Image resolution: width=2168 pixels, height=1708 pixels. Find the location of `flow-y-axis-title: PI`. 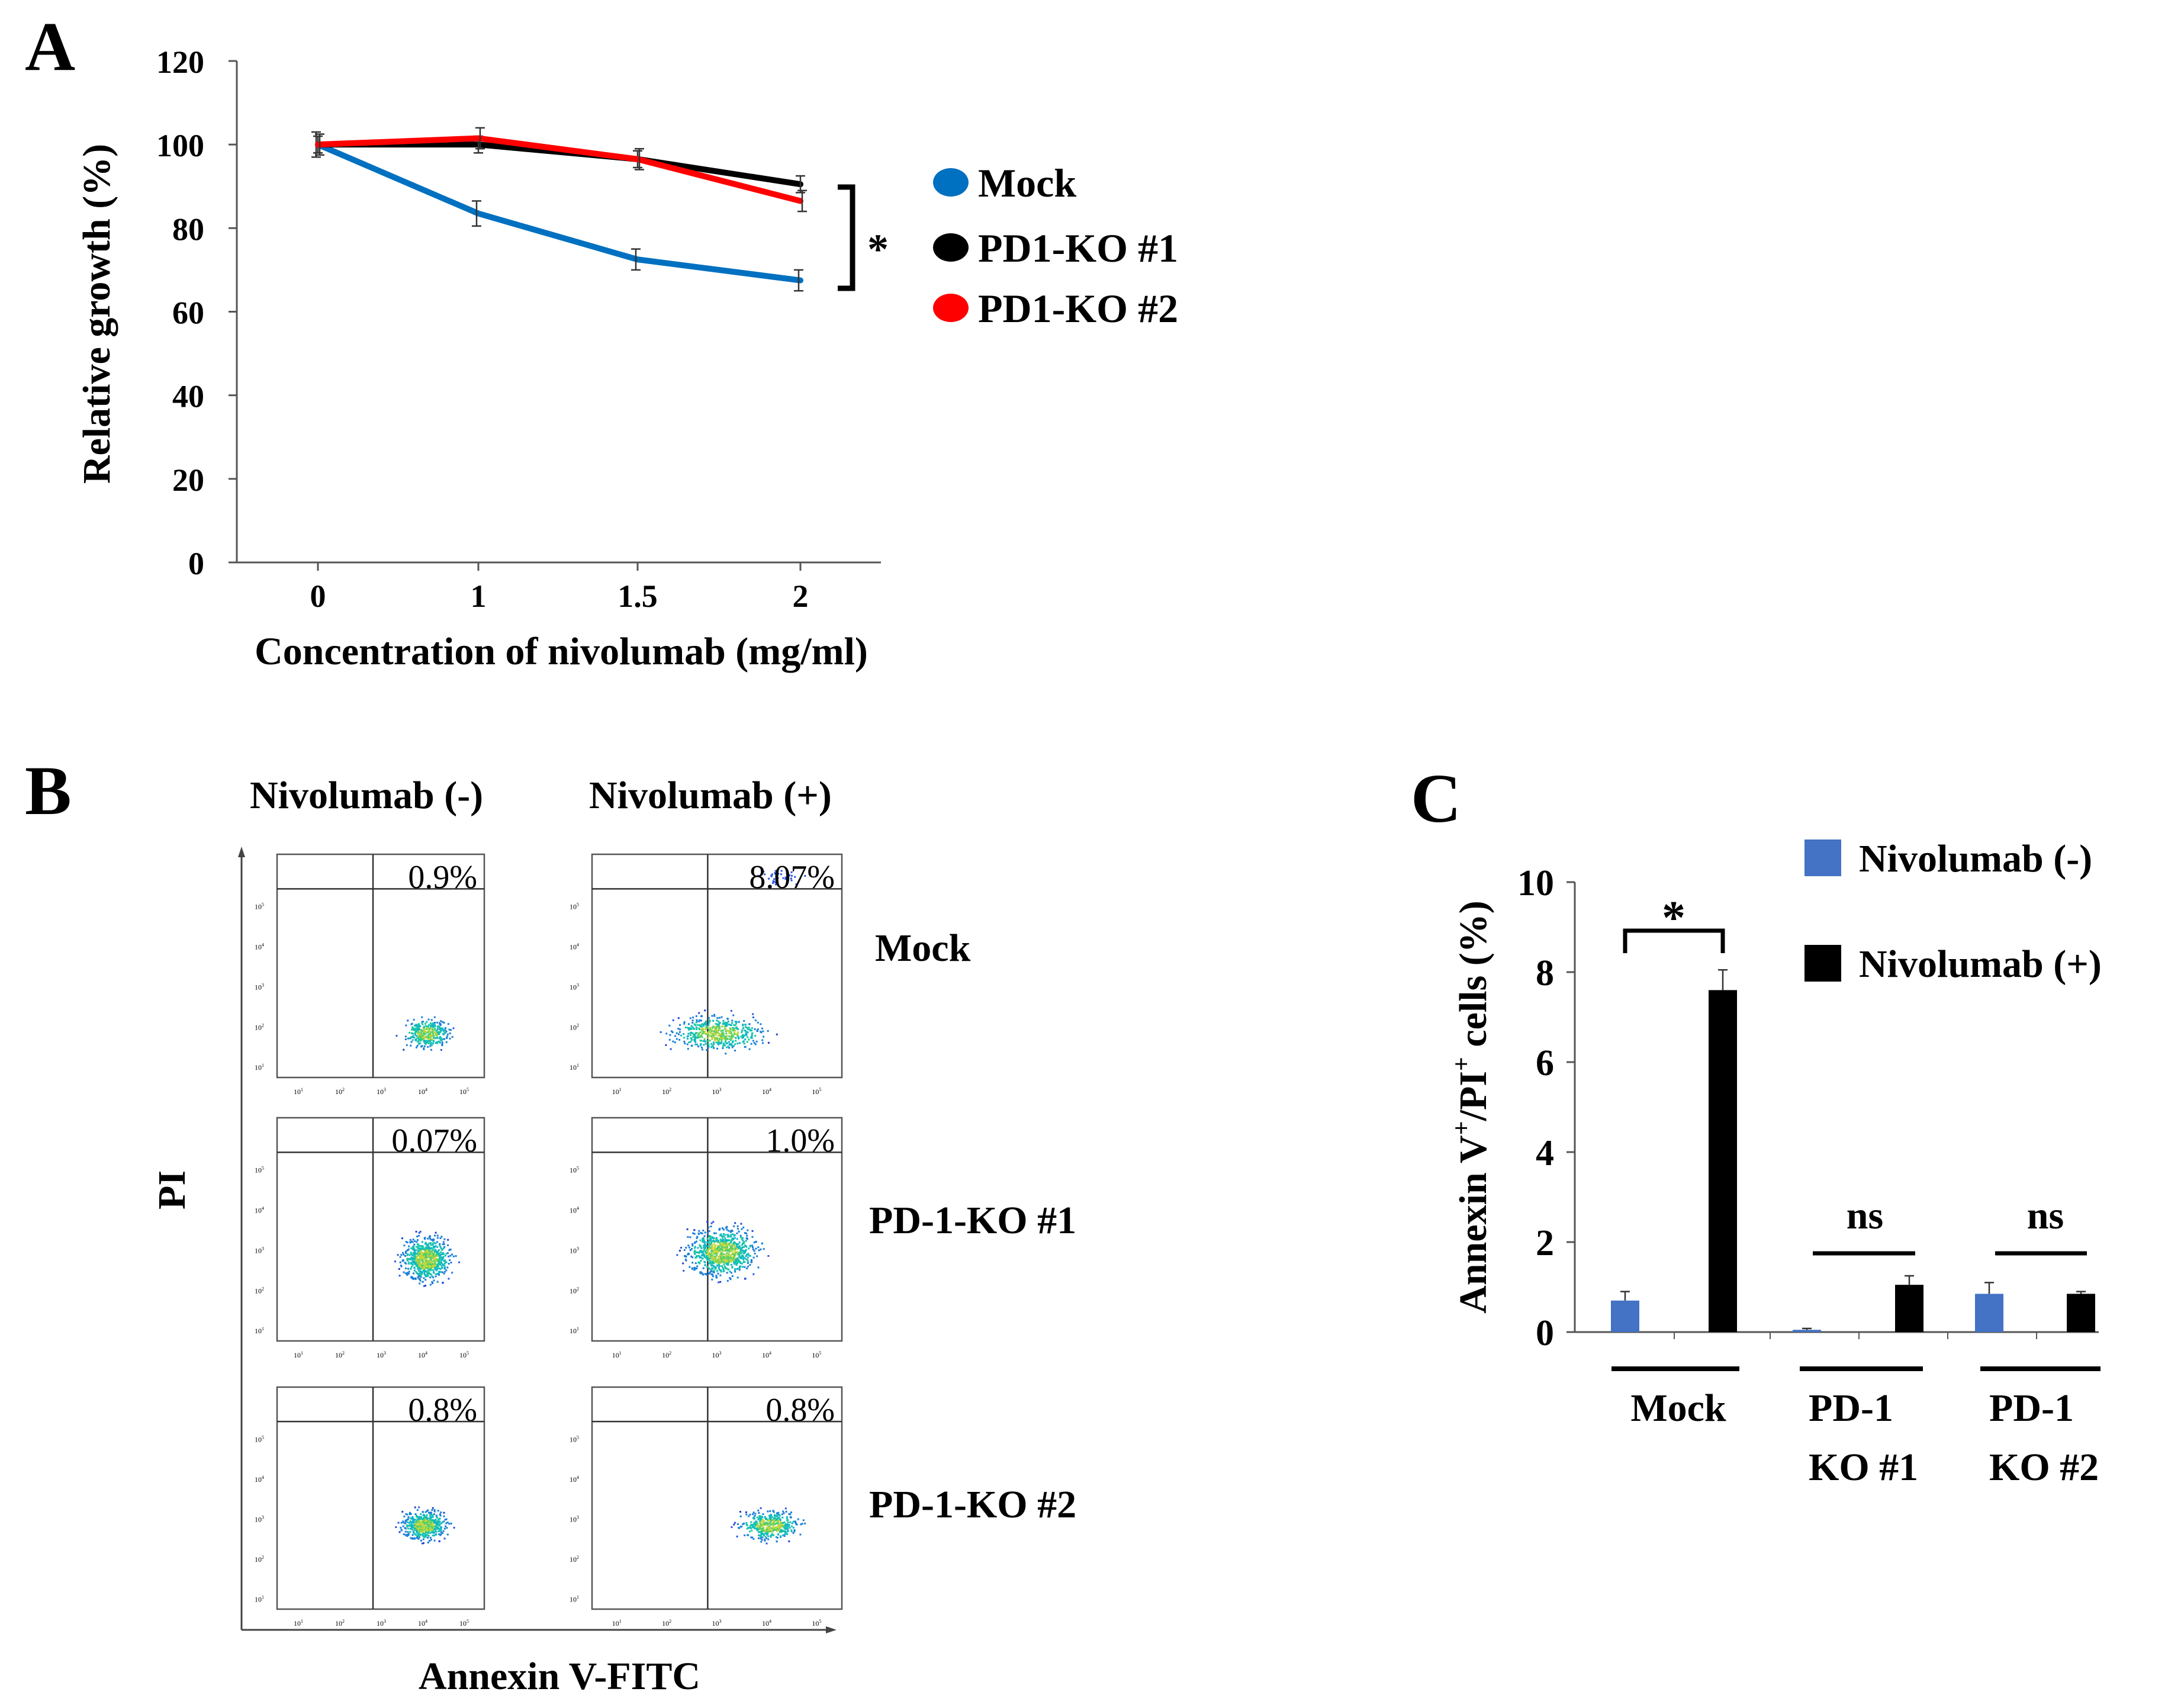

flow-y-axis-title: PI is located at coordinates (172, 1190).